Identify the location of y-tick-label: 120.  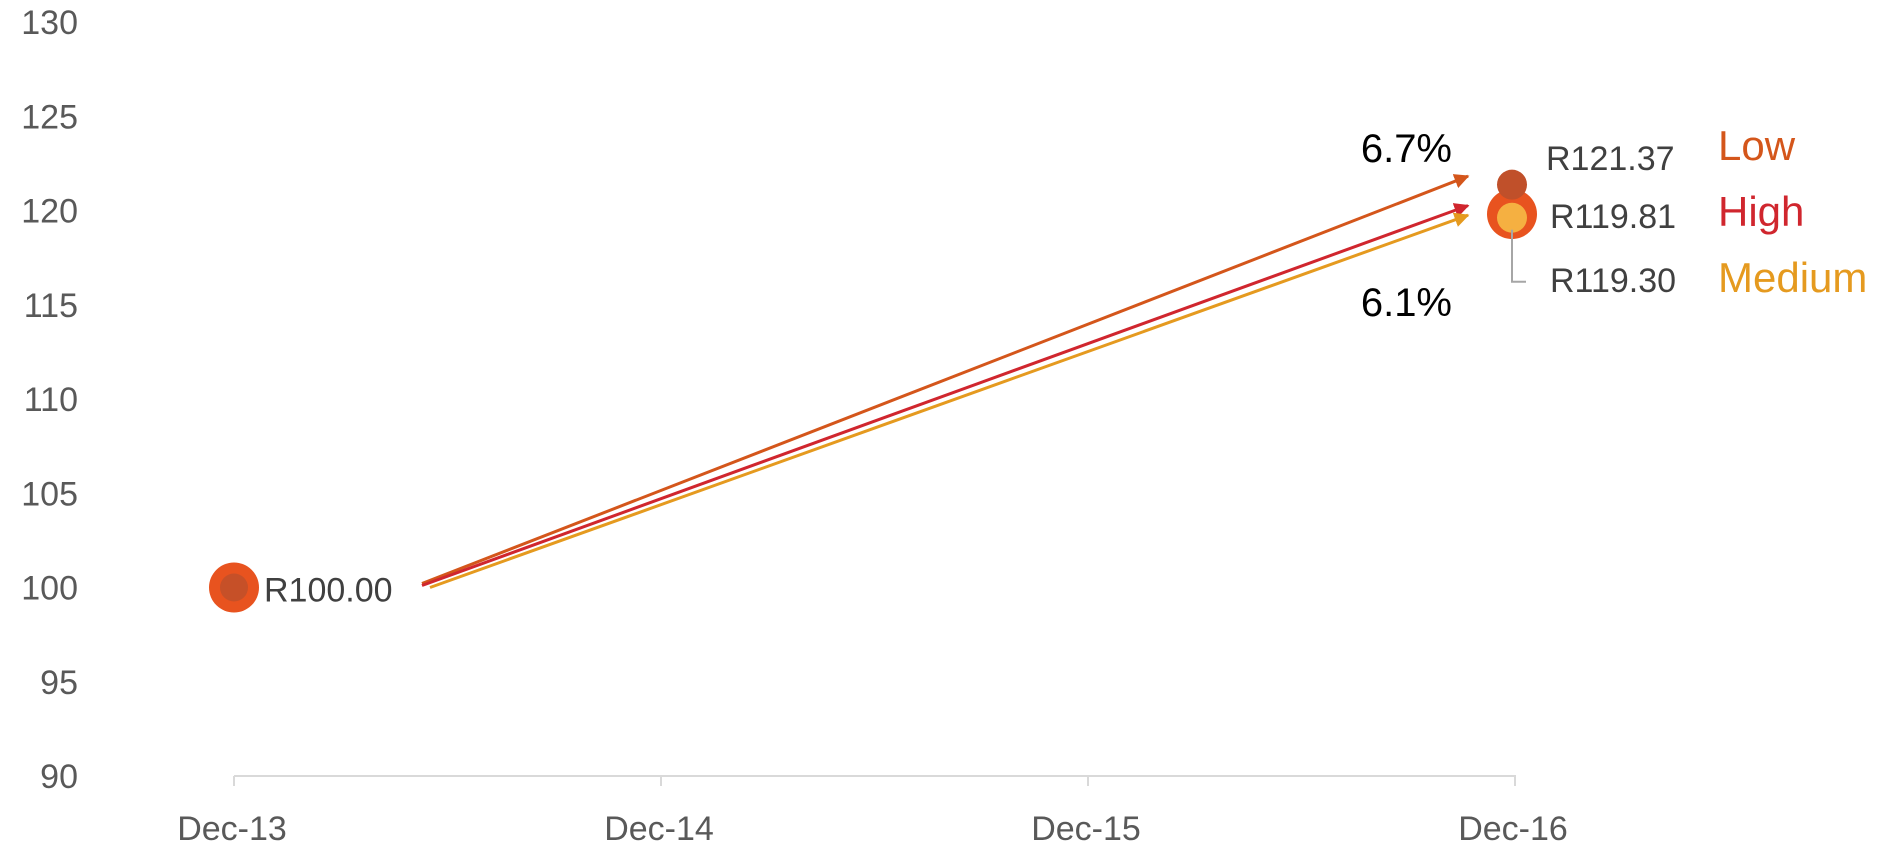
(49, 212).